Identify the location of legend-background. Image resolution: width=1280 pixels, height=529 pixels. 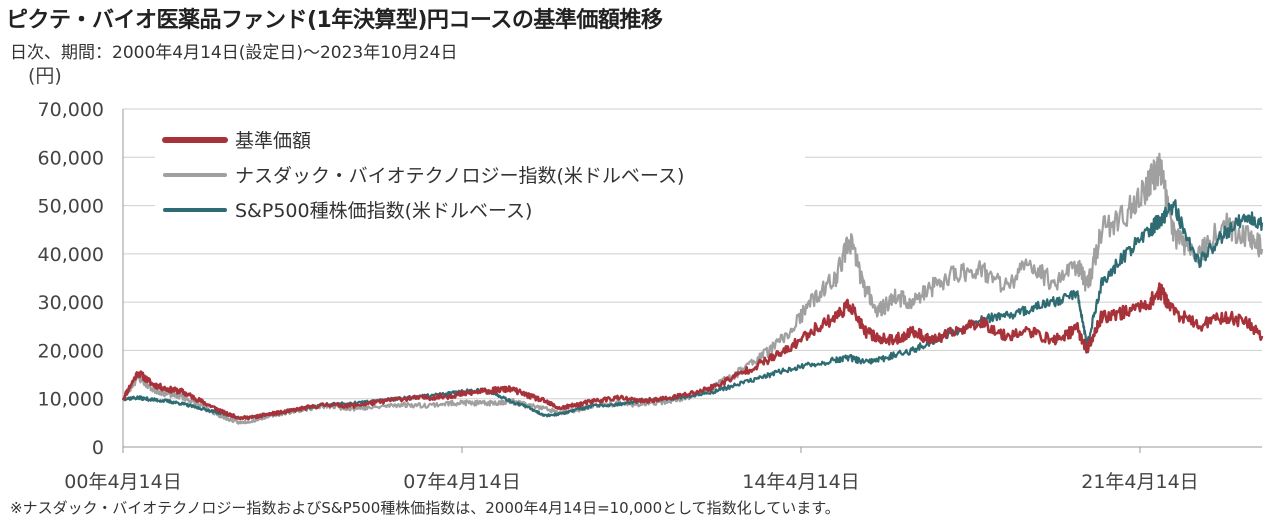
(480, 172).